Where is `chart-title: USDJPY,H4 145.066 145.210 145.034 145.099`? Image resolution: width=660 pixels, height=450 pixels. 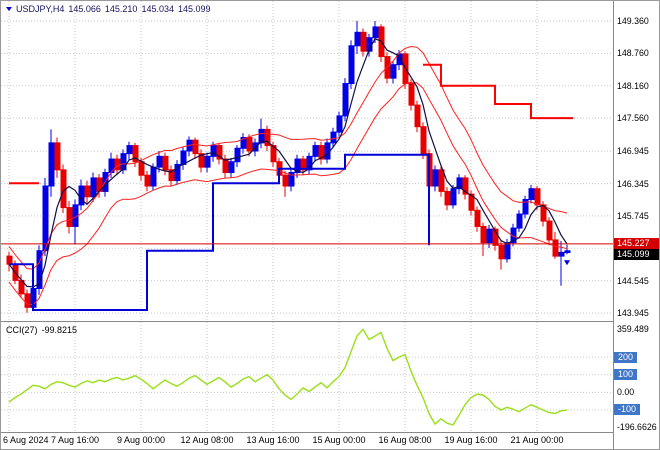
chart-title: USDJPY,H4 145.066 145.210 145.034 145.099 is located at coordinates (110, 9).